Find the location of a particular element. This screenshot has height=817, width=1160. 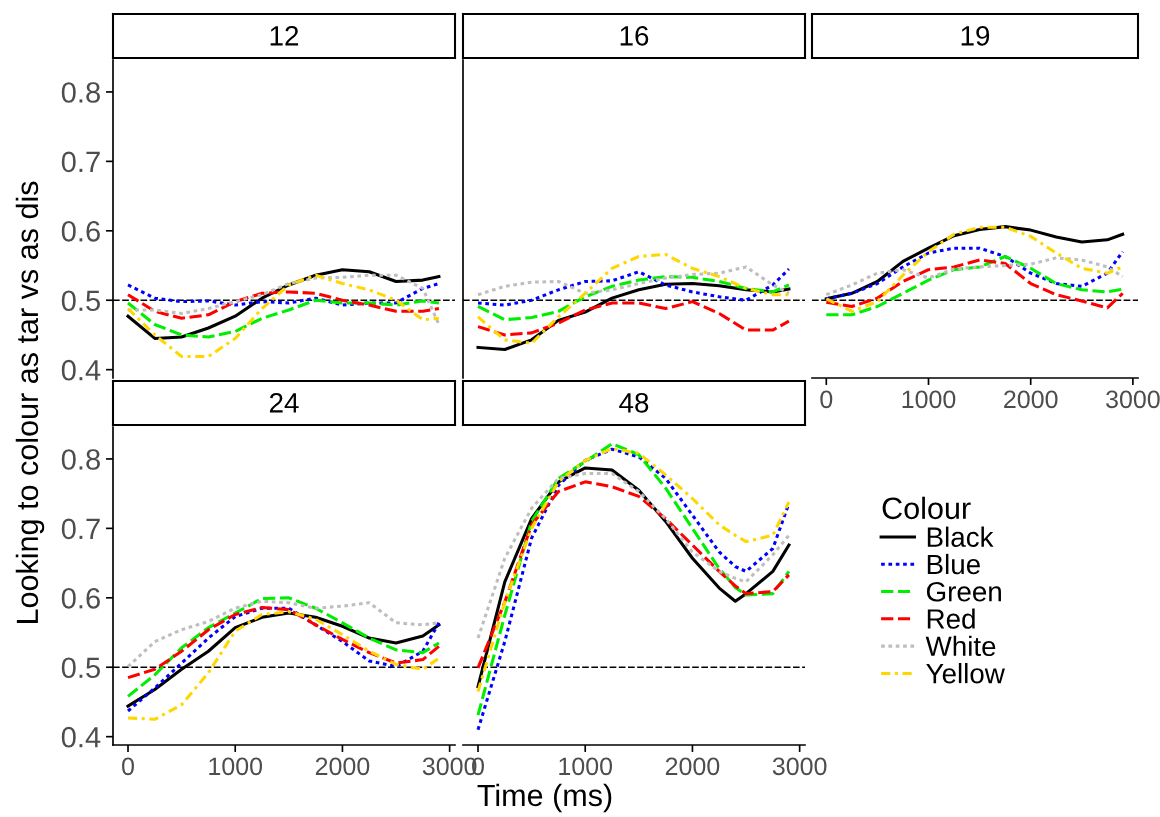

legend-label: Green is located at coordinates (963, 591).